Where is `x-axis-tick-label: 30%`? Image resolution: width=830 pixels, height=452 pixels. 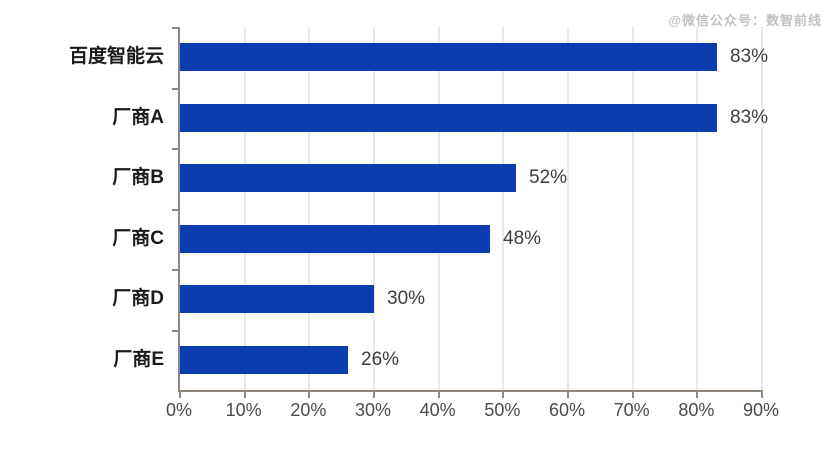
x-axis-tick-label: 30% is located at coordinates (373, 410).